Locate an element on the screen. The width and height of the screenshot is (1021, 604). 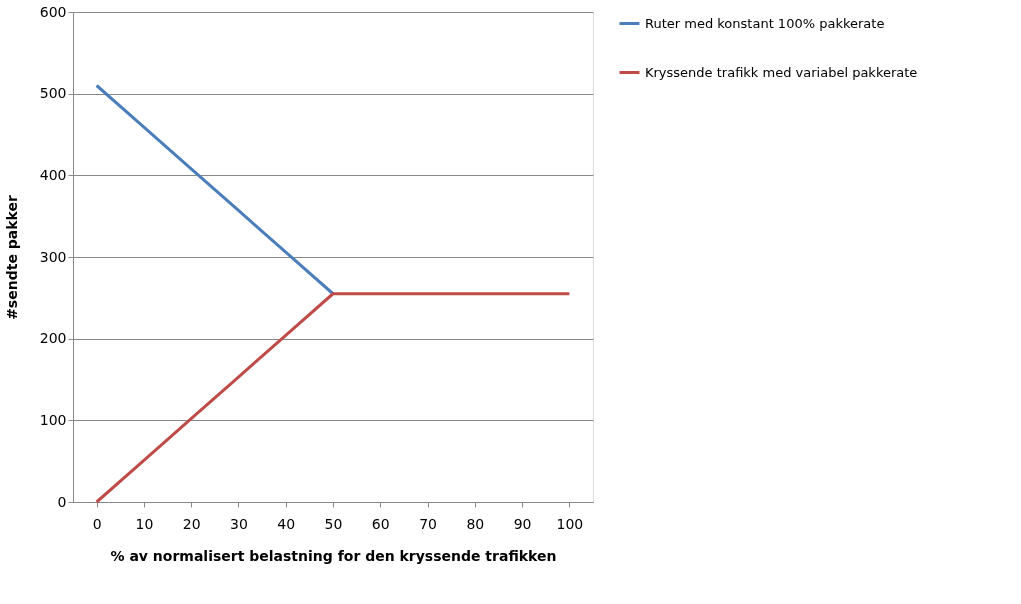
x-tick-label: 70 is located at coordinates (428, 523).